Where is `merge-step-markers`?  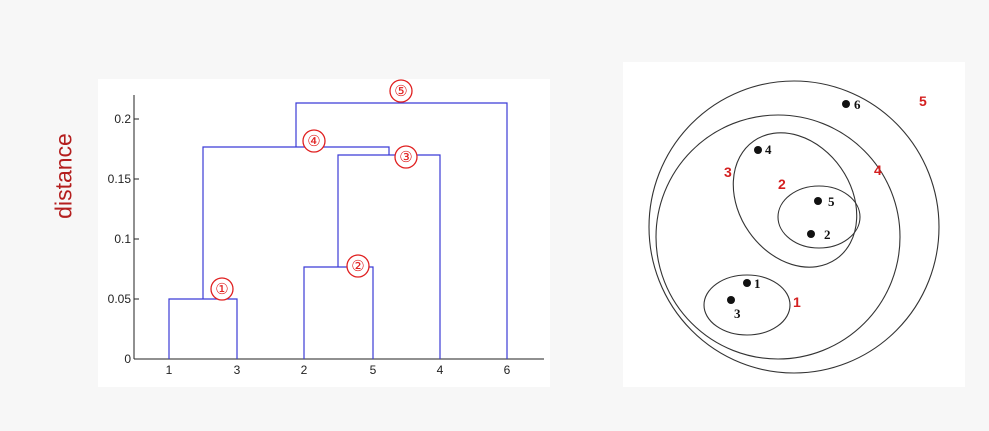
merge-step-markers is located at coordinates (314, 190).